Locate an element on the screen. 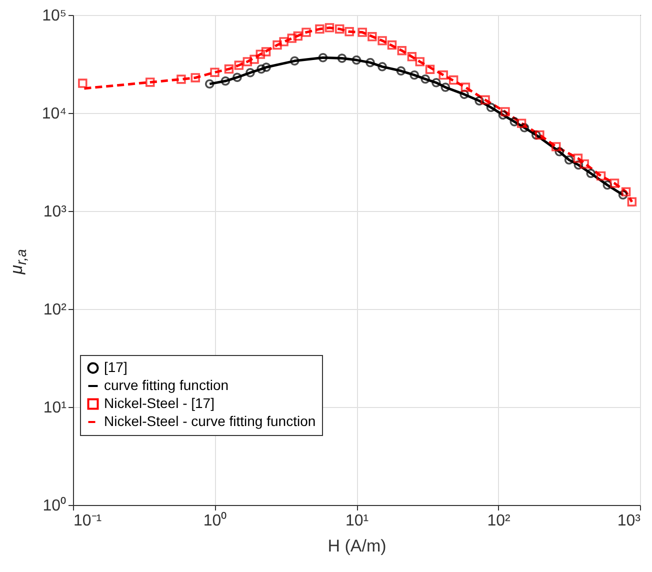 Image resolution: width=652 pixels, height=572 pixels. legend-label: curve fitting function is located at coordinates (166, 385).